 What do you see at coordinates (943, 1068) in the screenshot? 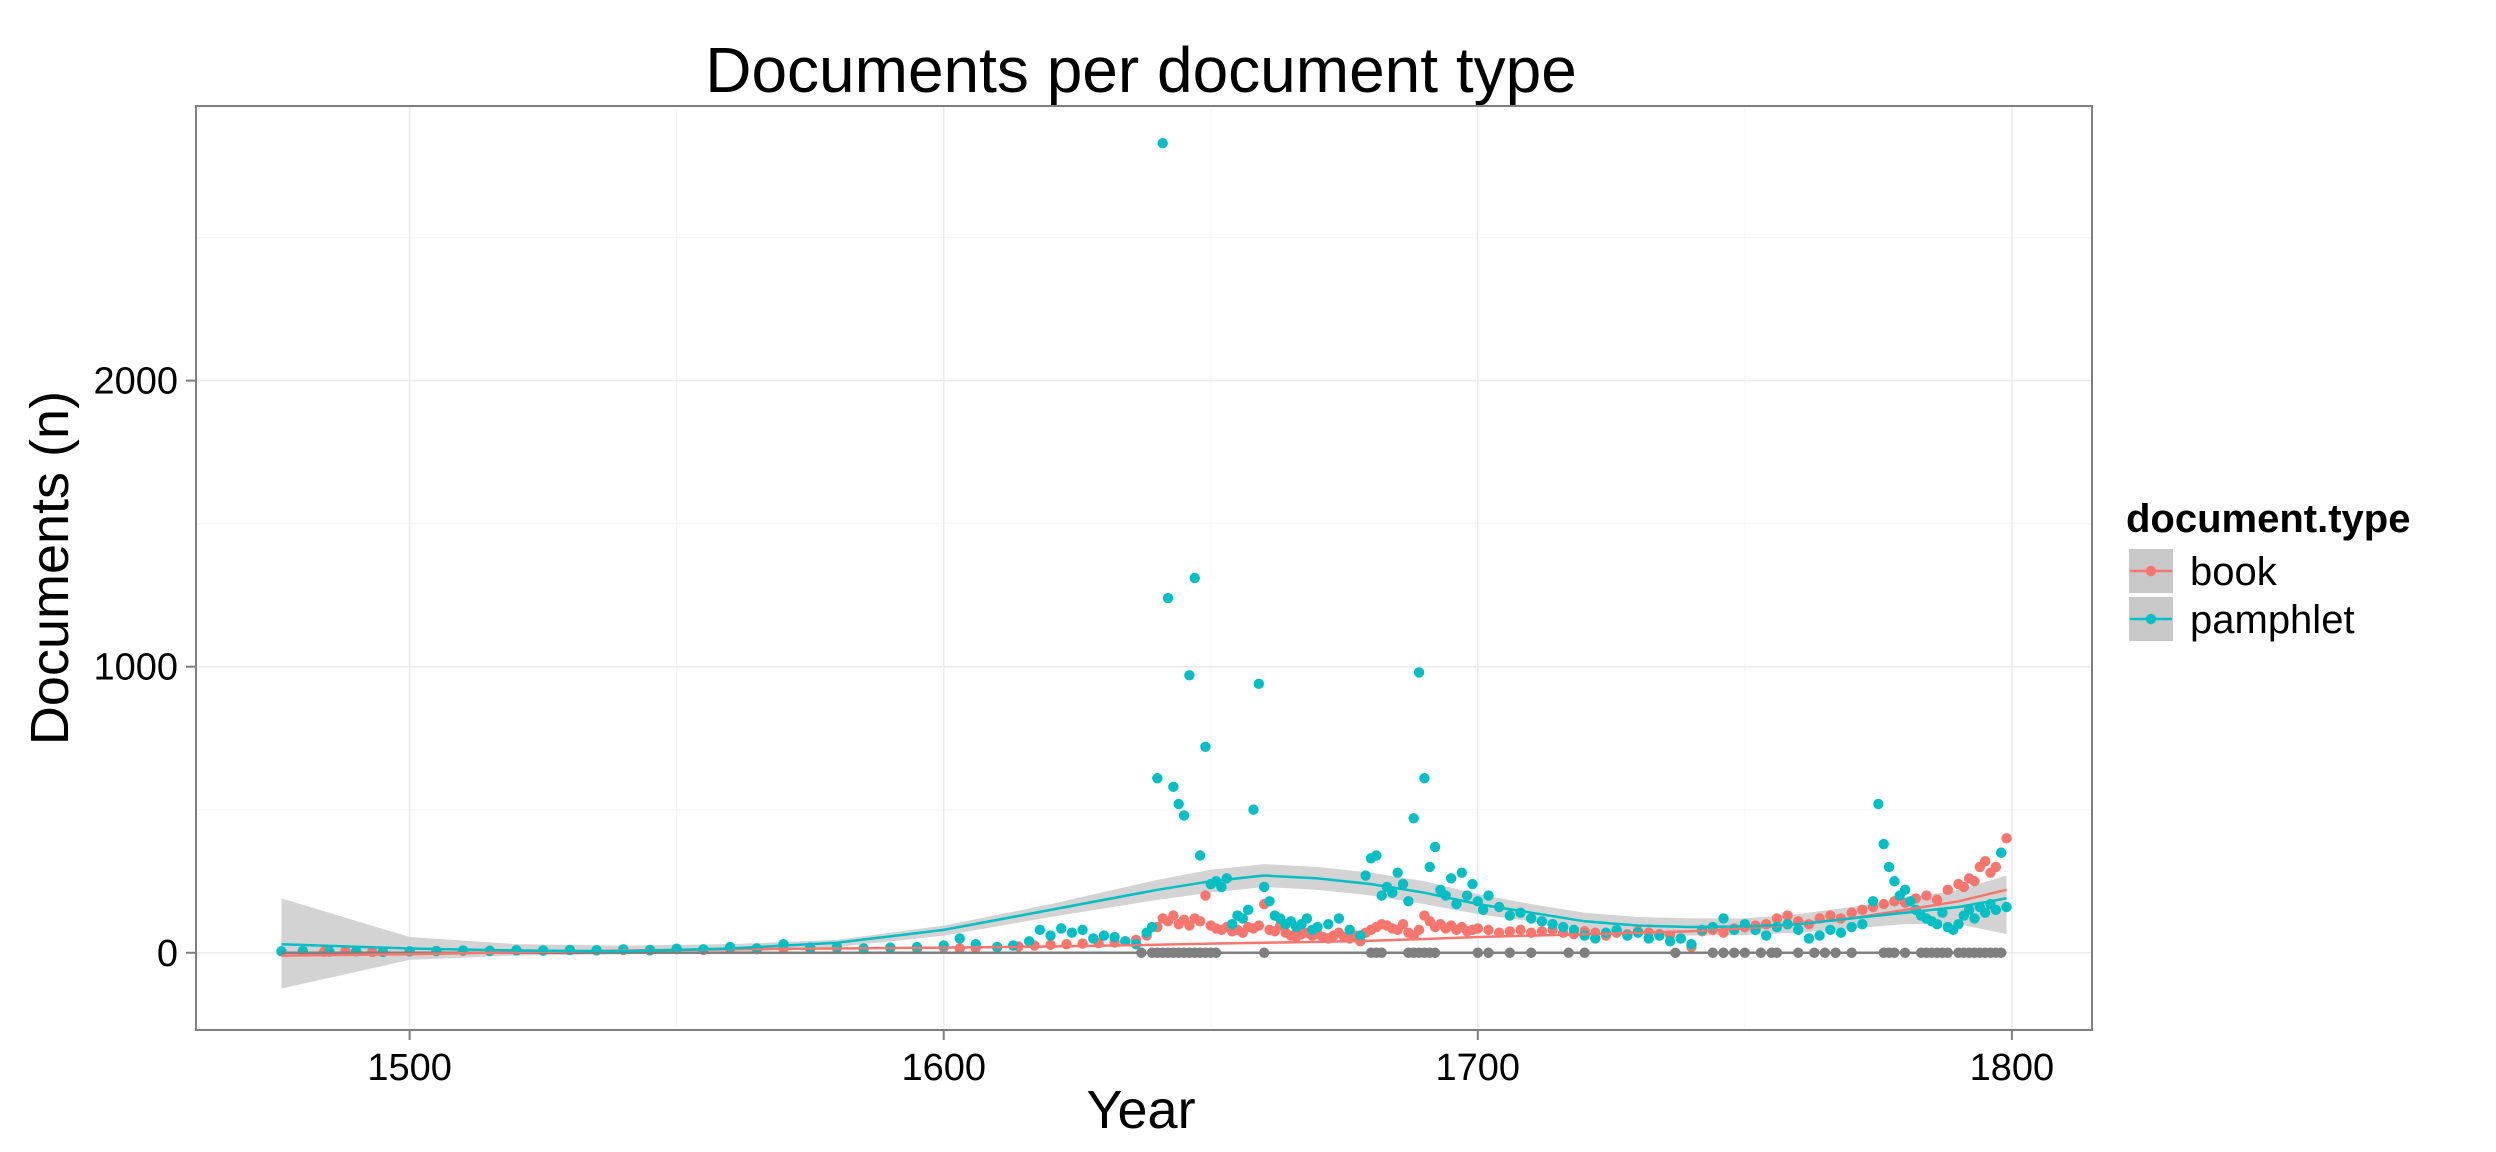
I see `x-tick-label: 1600` at bounding box center [943, 1068].